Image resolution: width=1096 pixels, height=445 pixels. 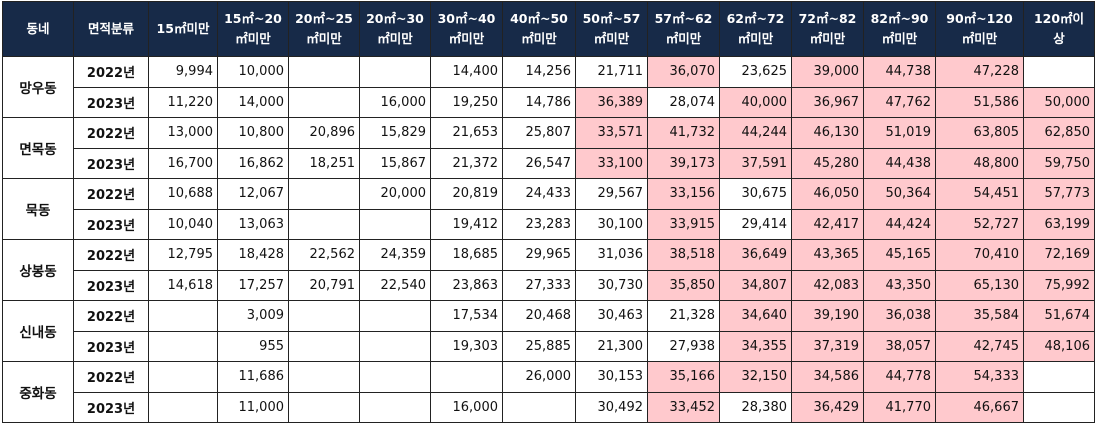 What do you see at coordinates (466, 255) in the screenshot?
I see `price-cell: 18,685` at bounding box center [466, 255].